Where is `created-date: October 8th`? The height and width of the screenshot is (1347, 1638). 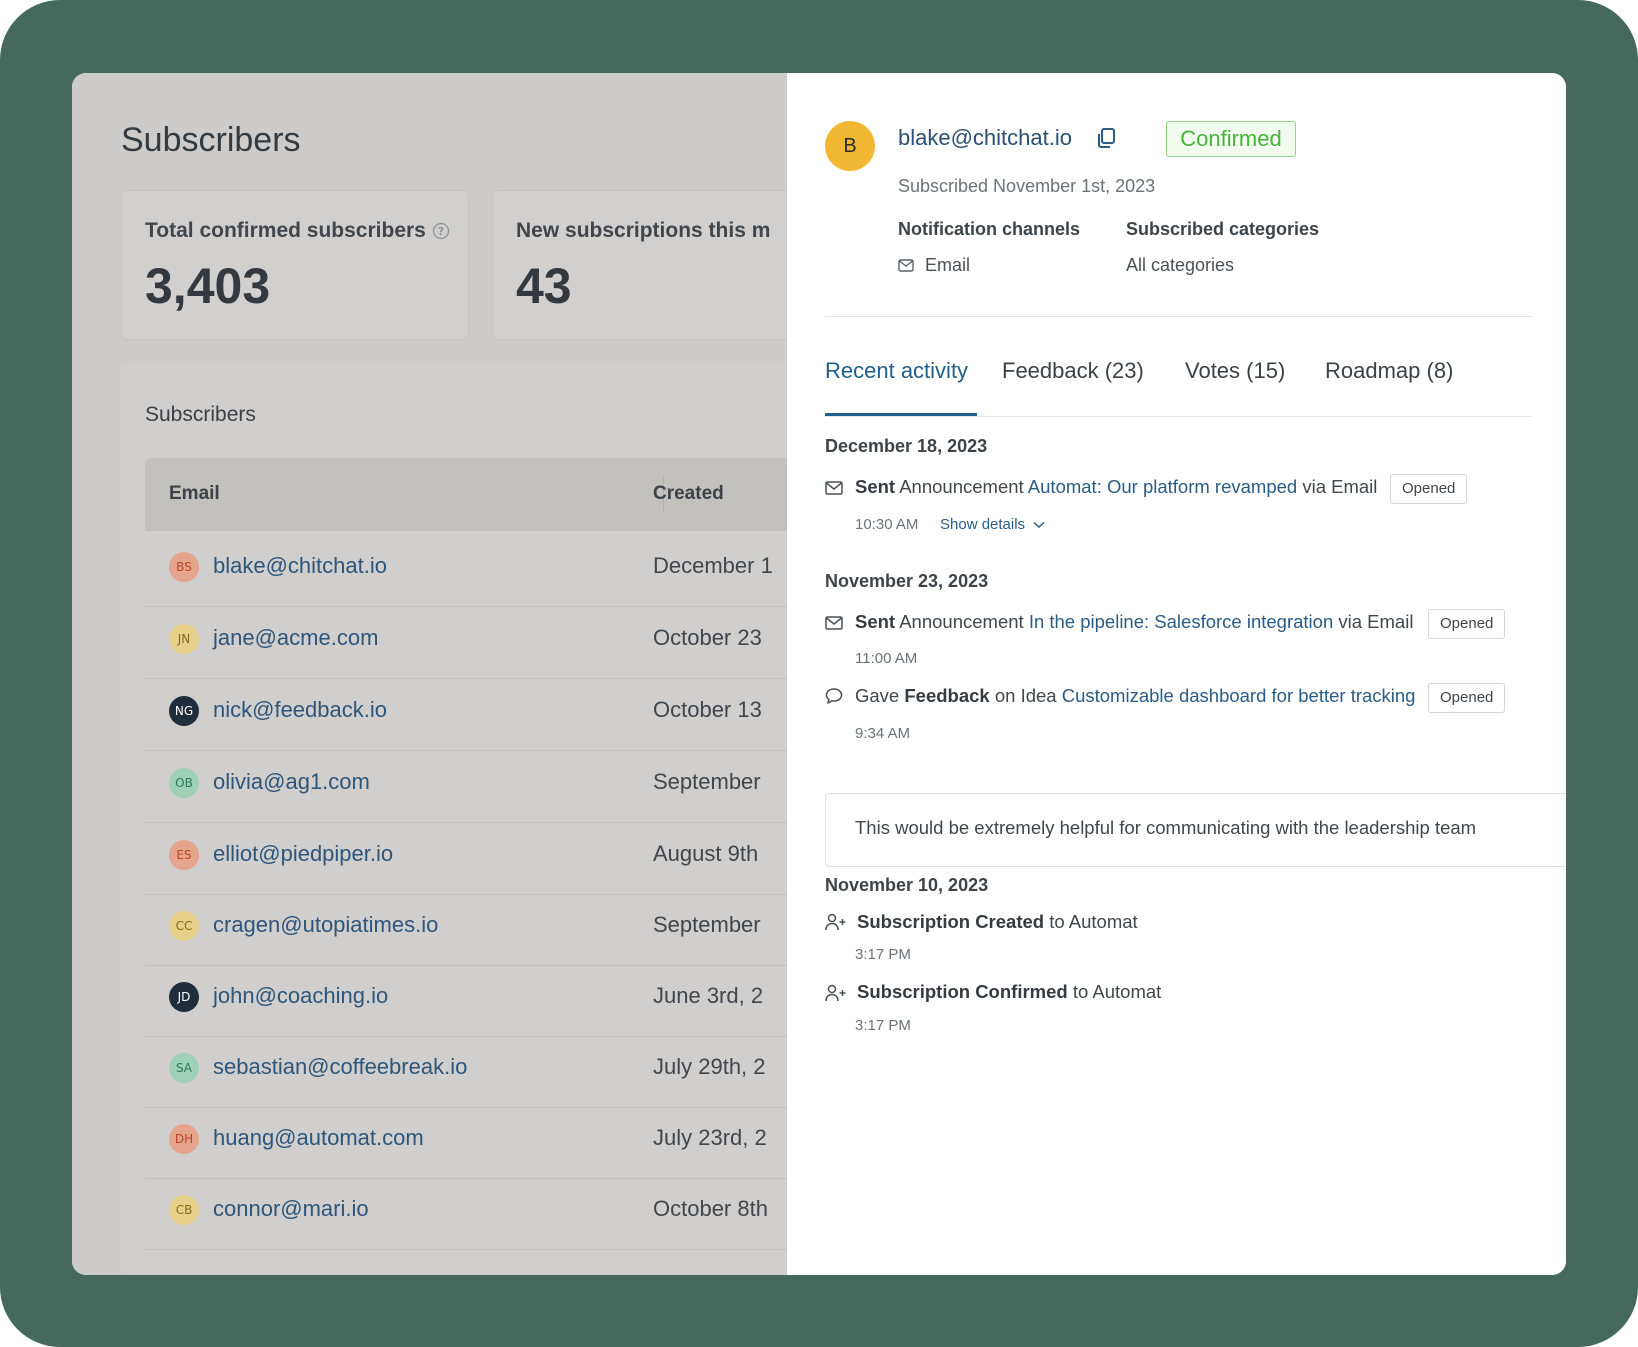
created-date: October 8th is located at coordinates (710, 1208).